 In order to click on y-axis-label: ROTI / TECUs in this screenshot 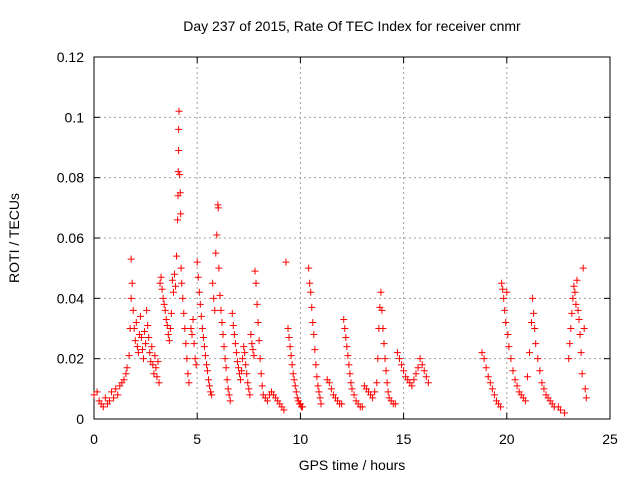, I will do `click(14, 238)`.